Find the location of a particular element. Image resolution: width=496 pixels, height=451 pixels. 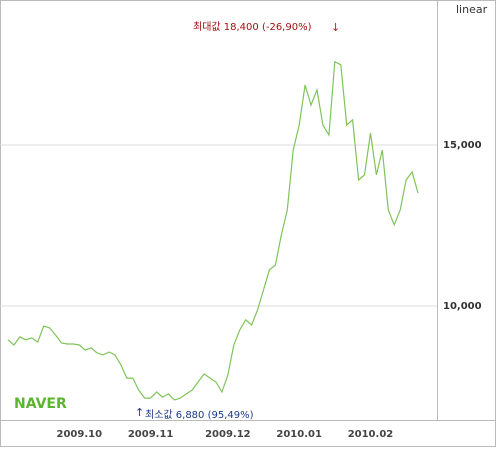

max-arrow: ↓ is located at coordinates (335, 27).